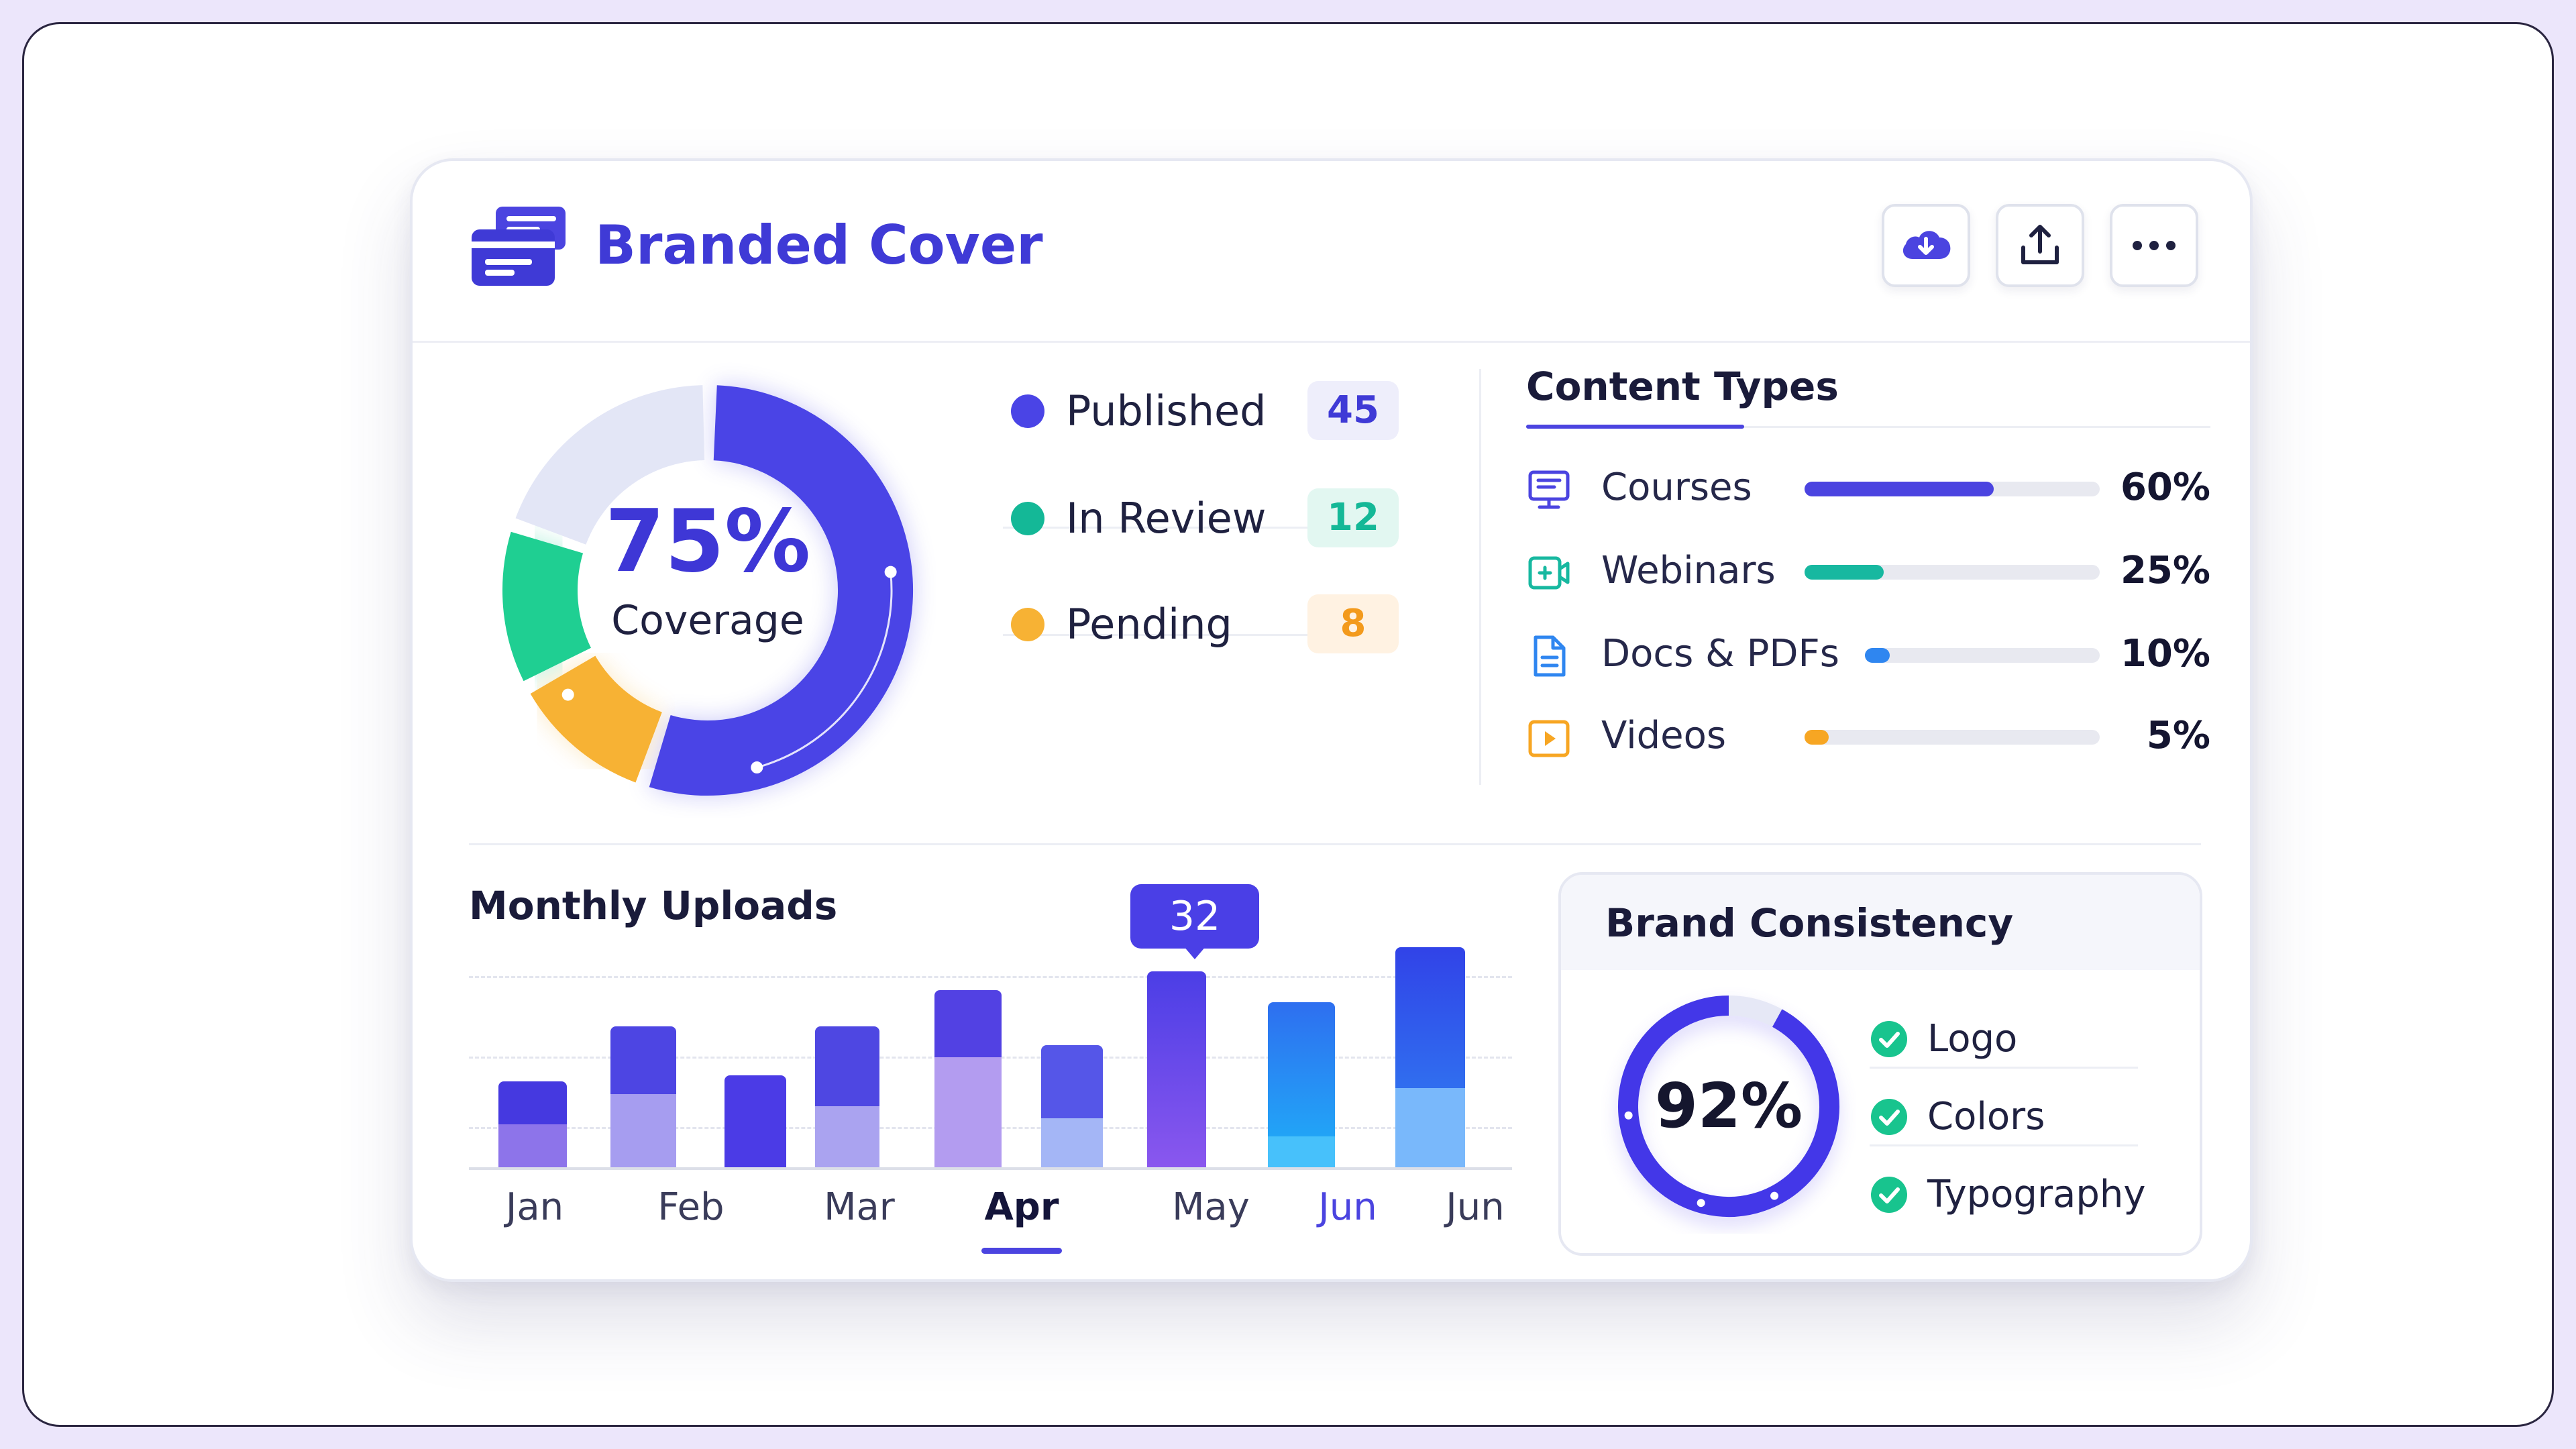  What do you see at coordinates (1353, 623) in the screenshot?
I see `status-count-badge: 8` at bounding box center [1353, 623].